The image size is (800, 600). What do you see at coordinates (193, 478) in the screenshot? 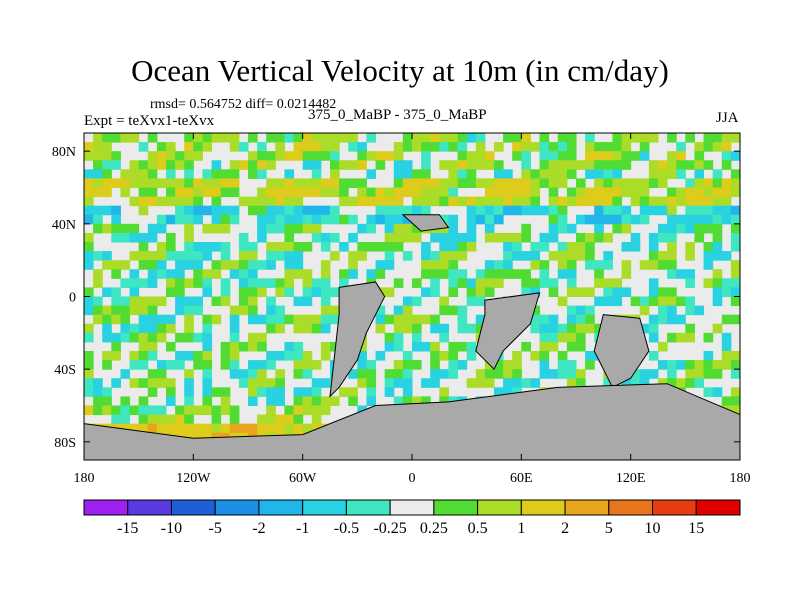
I see `x-tick-label: 120W` at bounding box center [193, 478].